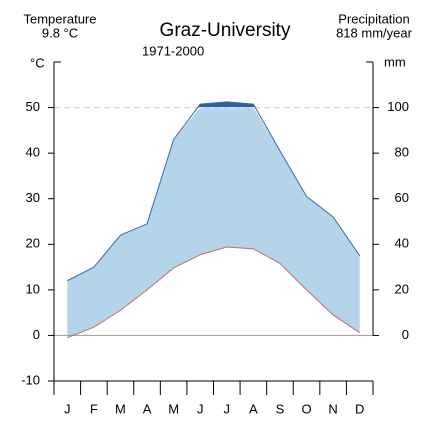 This screenshot has width=423, height=424. I want to click on temp-mean: 9.8 °C, so click(60, 32).